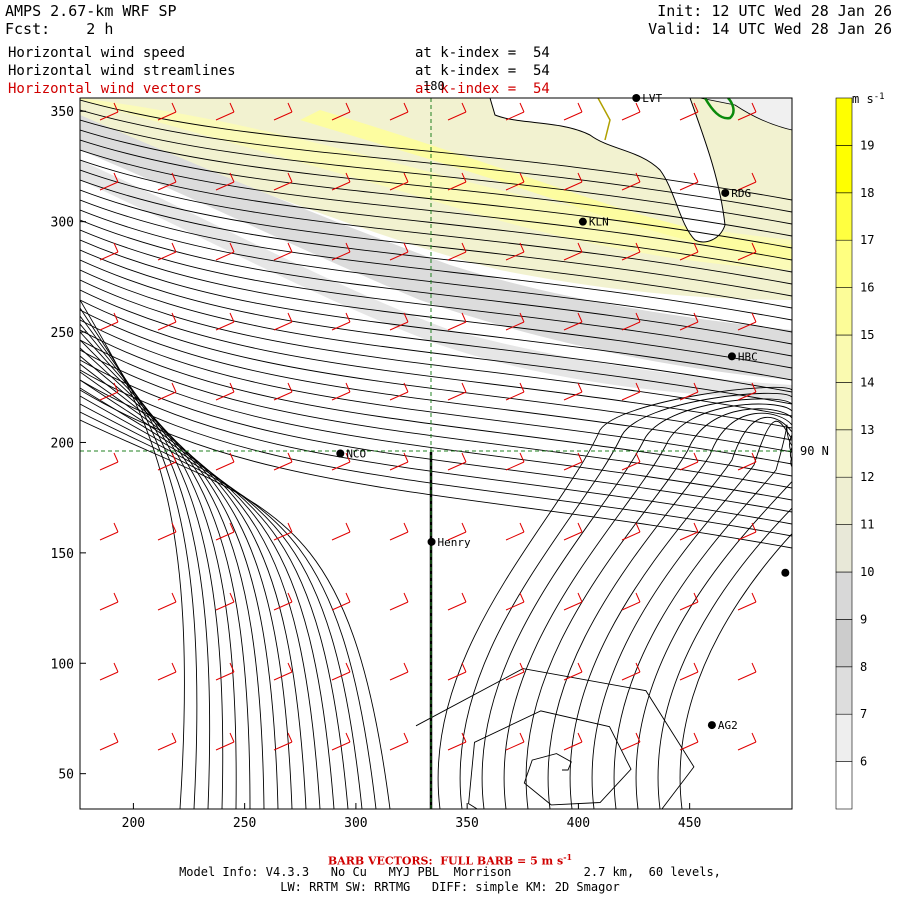 This screenshot has width=900, height=900. I want to click on colorbar-label: 11, so click(867, 525).